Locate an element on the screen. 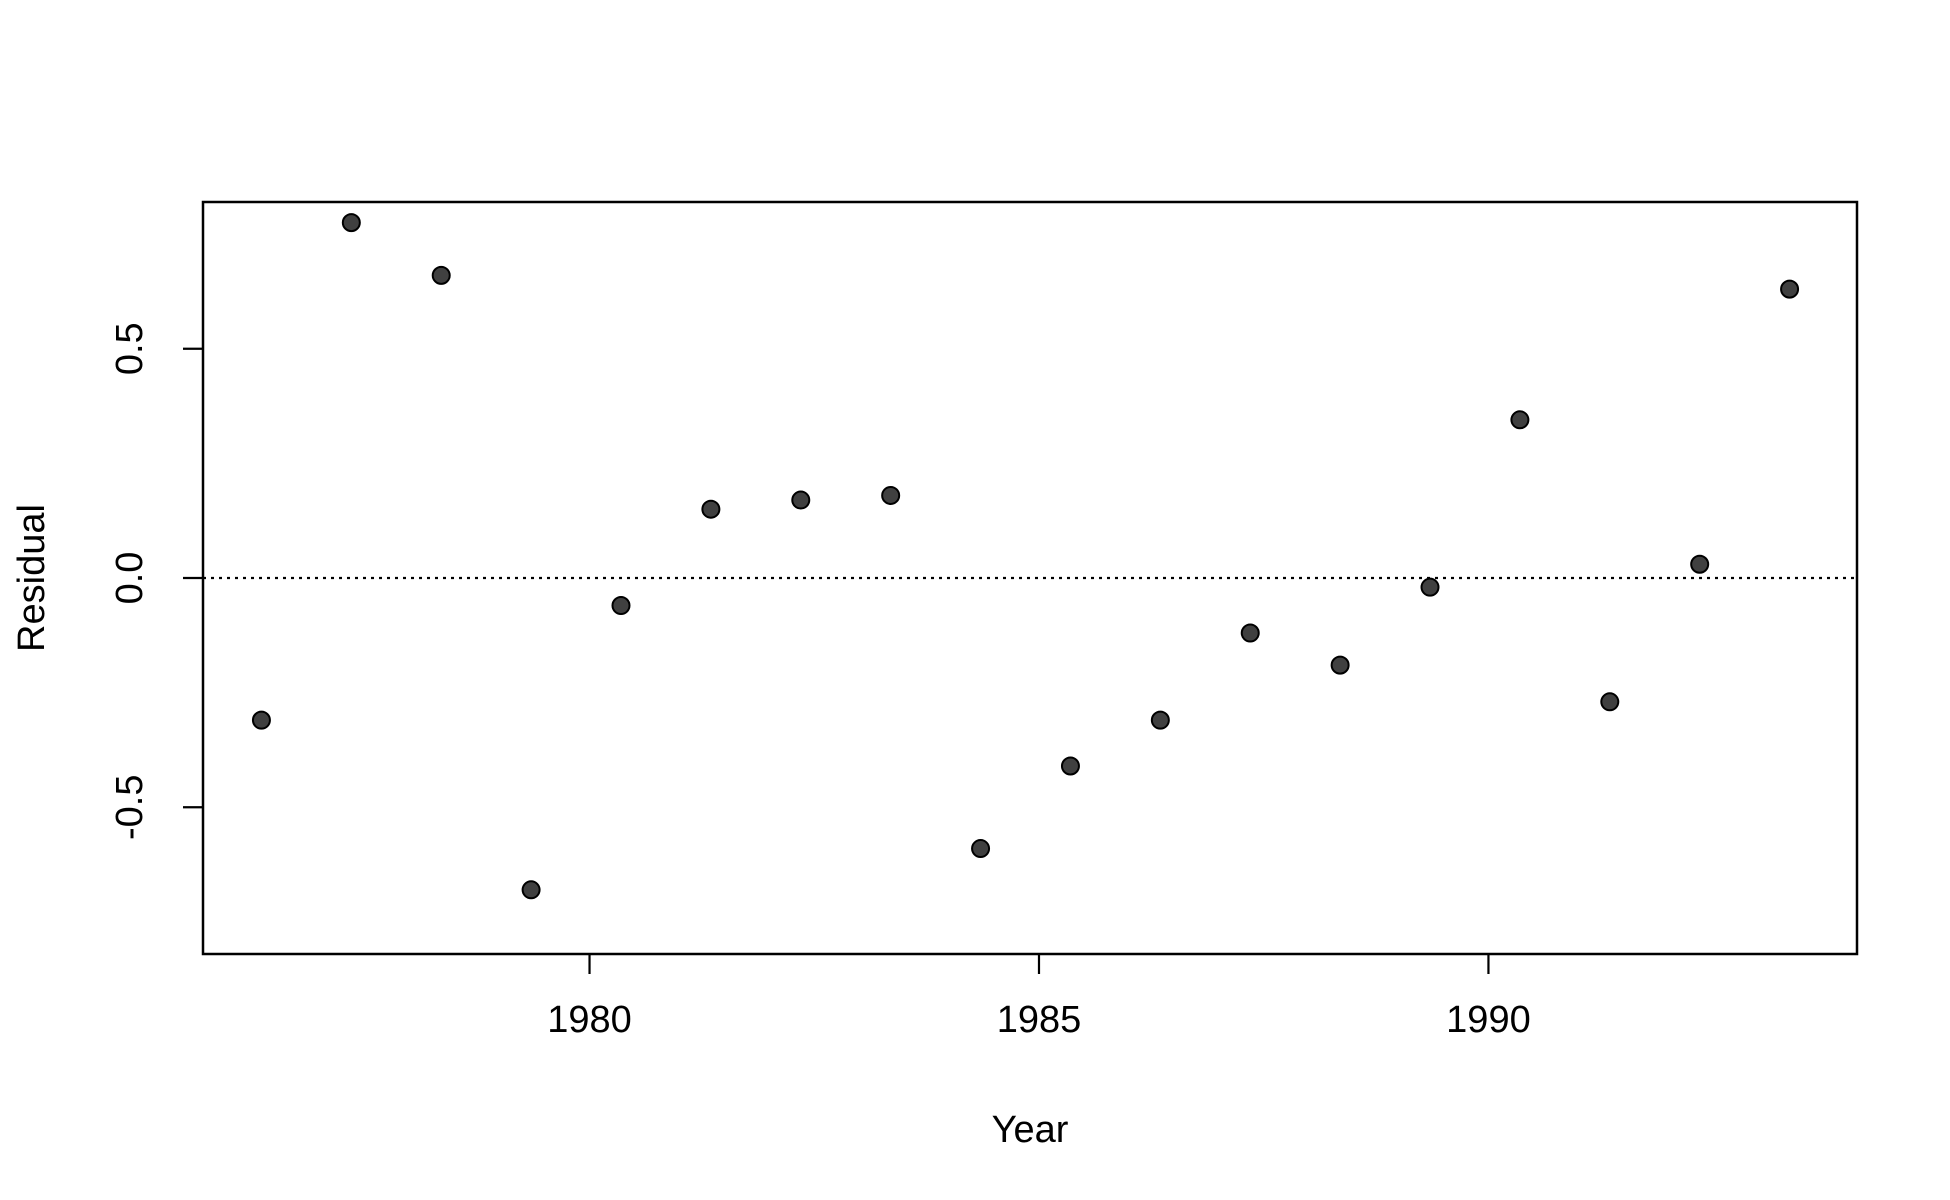 The image size is (1950, 1200). y-tick-label: -0.5 is located at coordinates (130, 807).